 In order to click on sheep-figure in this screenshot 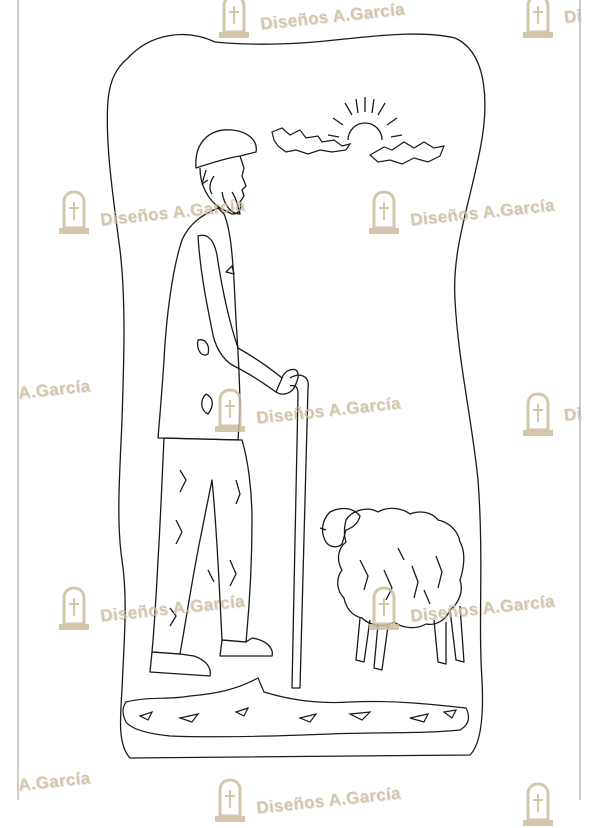, I will do `click(392, 589)`.